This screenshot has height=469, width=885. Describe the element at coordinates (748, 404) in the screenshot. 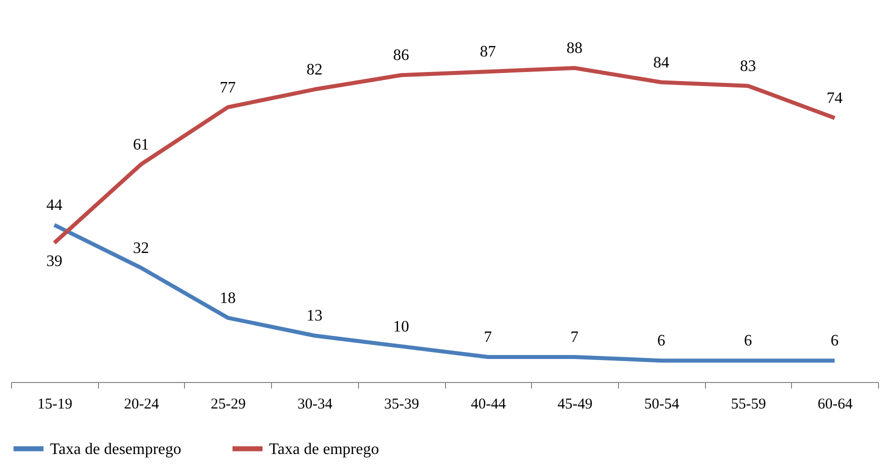

I see `x-tick-label: 55-59` at that location.